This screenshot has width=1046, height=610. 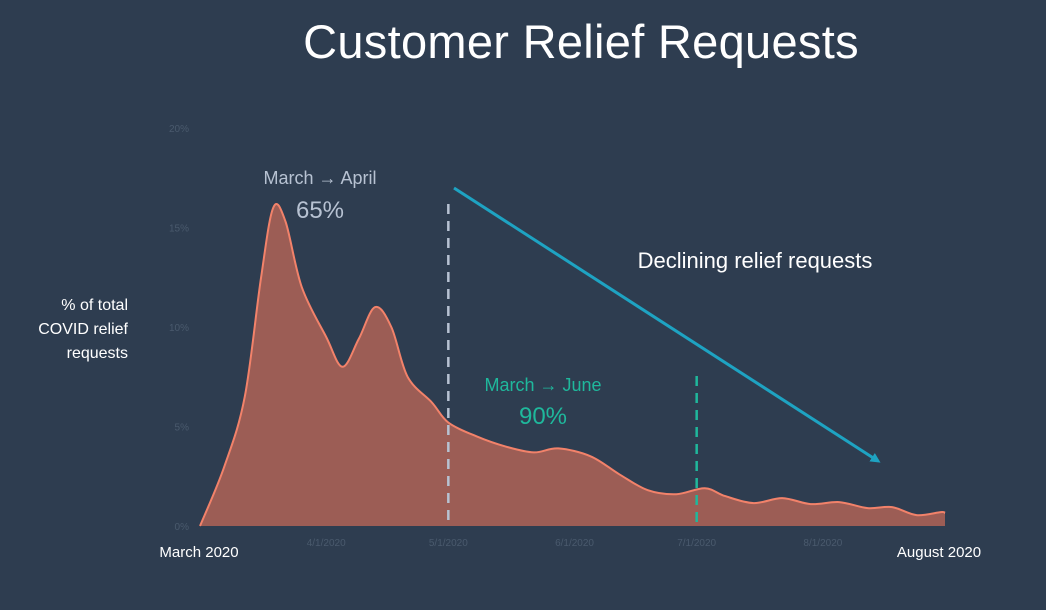 I want to click on y-axis-ticks: 0% 5% 10% 15% 20%, so click(x=179, y=328).